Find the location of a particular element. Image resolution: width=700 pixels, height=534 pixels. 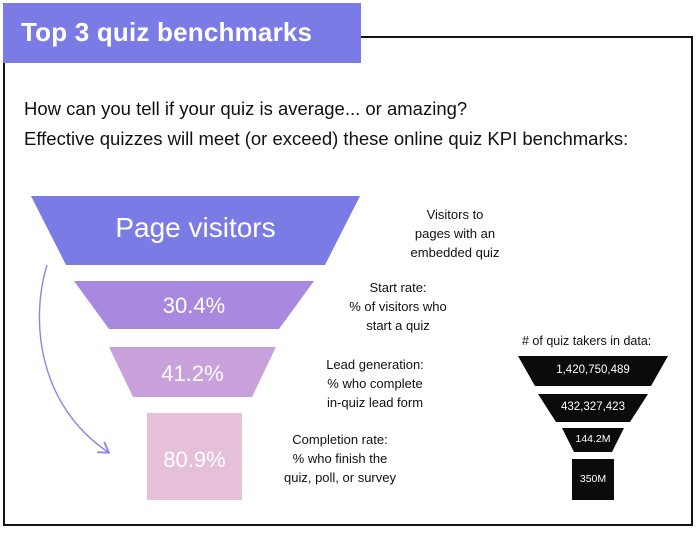

funnel-stage-1-label: Page visitors is located at coordinates (195, 227).